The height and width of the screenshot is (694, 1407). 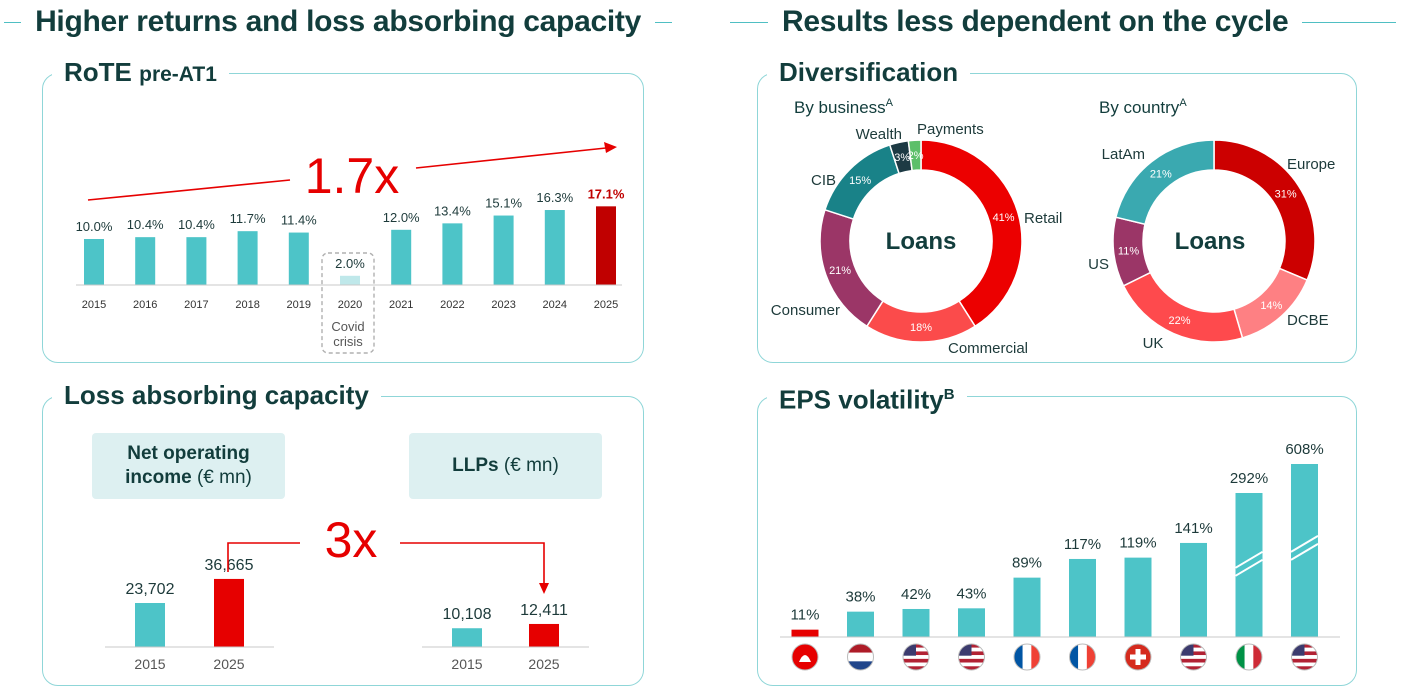 What do you see at coordinates (248, 218) in the screenshot?
I see `rote-value-label: 11.7%` at bounding box center [248, 218].